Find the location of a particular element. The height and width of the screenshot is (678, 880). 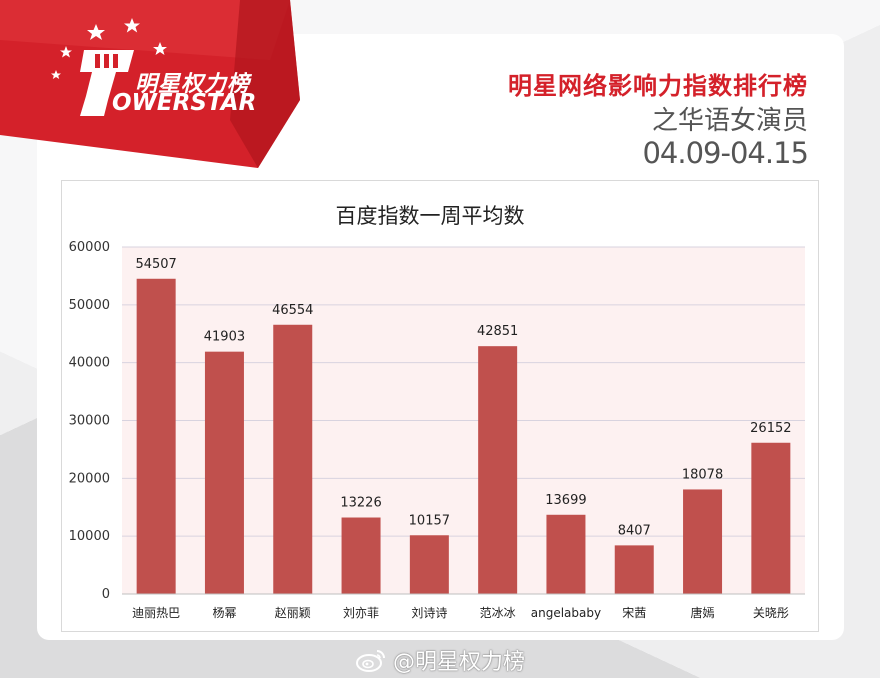

data-label: 10157 is located at coordinates (429, 520).